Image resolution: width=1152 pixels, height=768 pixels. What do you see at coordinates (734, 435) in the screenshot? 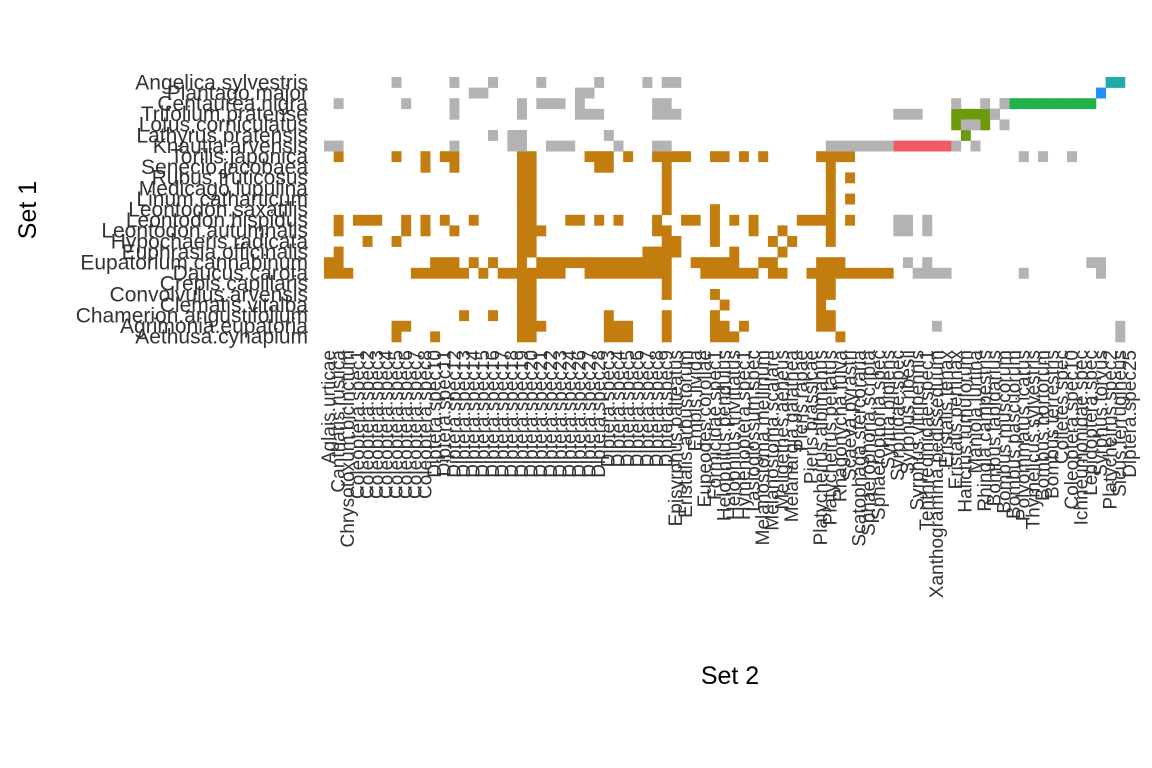
I see `column-label: Helophilus.trivittatus` at bounding box center [734, 435].